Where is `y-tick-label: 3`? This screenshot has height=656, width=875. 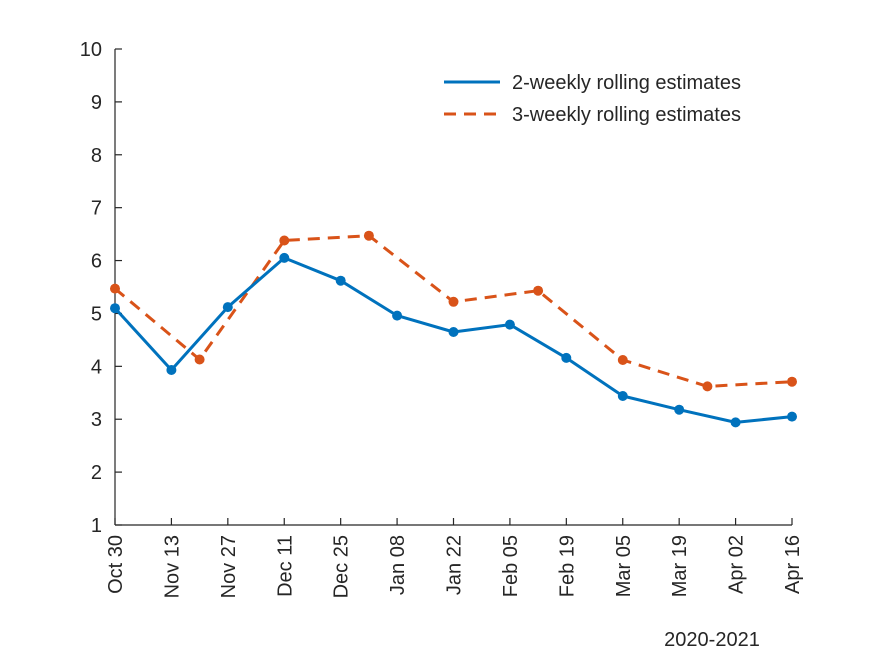 y-tick-label: 3 is located at coordinates (96, 420).